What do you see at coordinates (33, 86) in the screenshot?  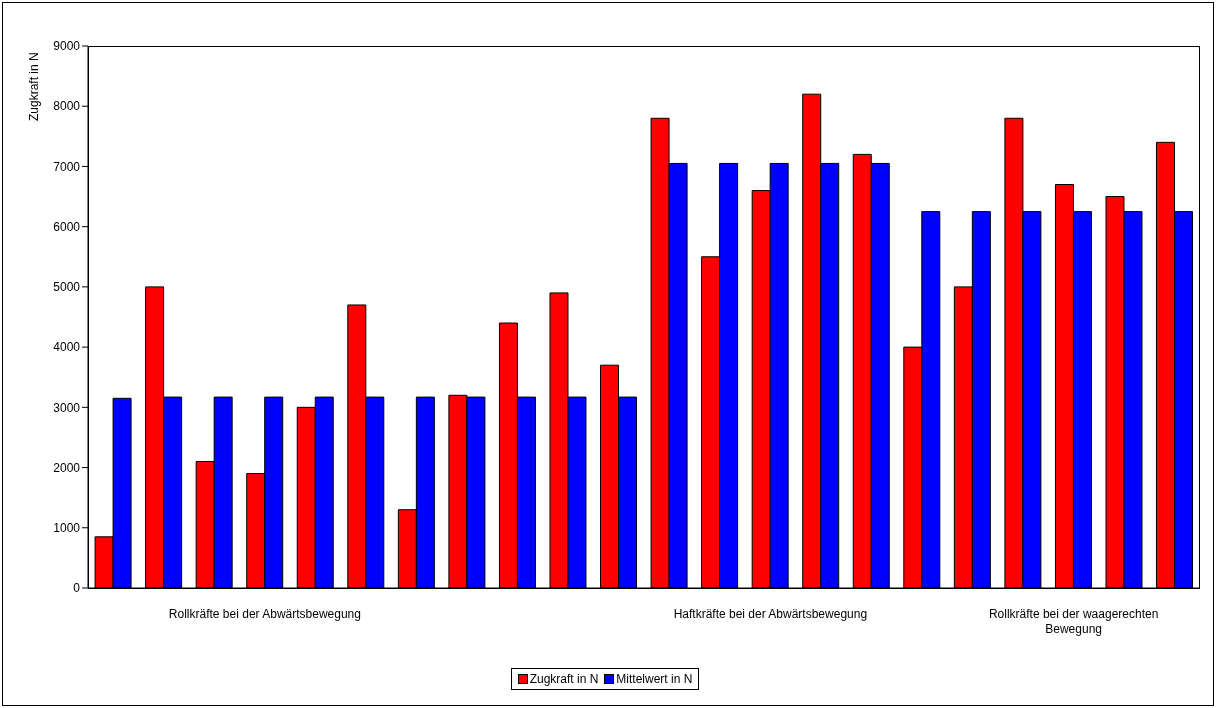 I see `y-axis-title: Zugkraft in N` at bounding box center [33, 86].